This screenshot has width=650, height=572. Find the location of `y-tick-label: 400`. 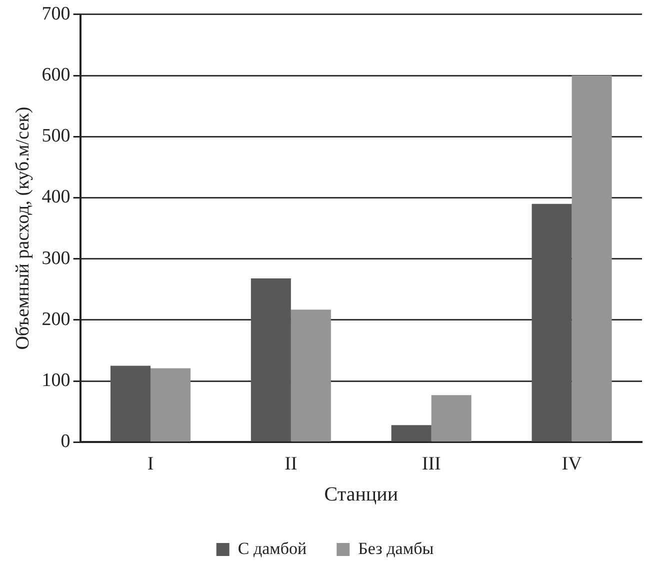

y-tick-label: 400 is located at coordinates (56, 197).